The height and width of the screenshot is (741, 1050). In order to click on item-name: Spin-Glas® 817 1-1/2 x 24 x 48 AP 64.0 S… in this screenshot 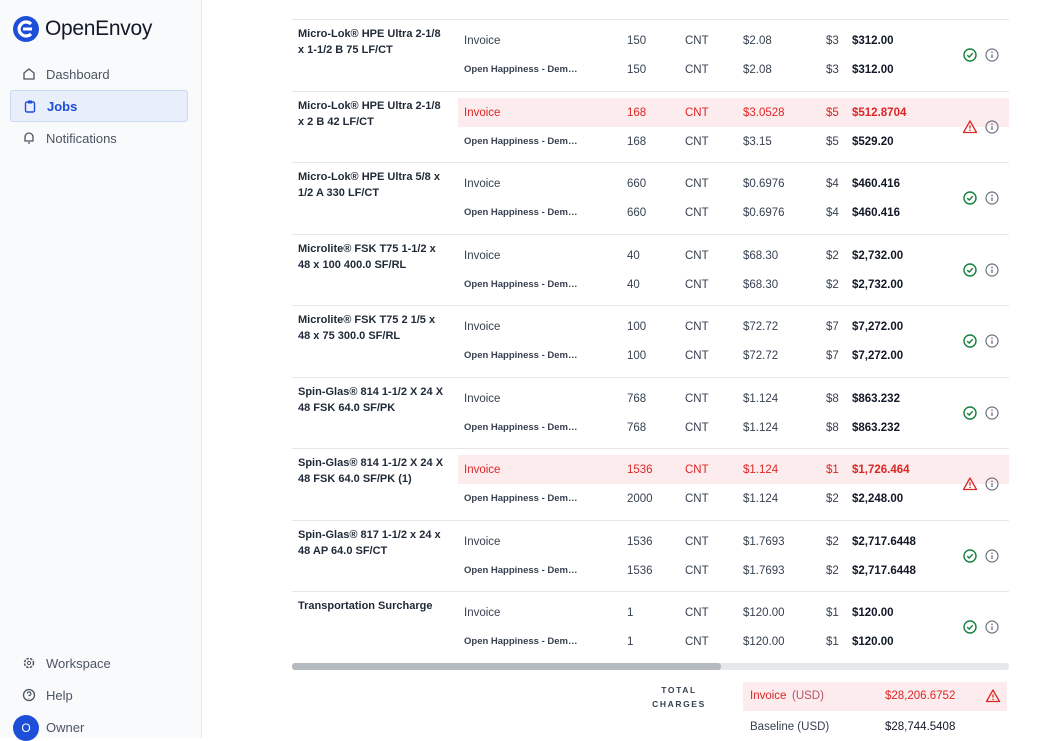, I will do `click(369, 542)`.